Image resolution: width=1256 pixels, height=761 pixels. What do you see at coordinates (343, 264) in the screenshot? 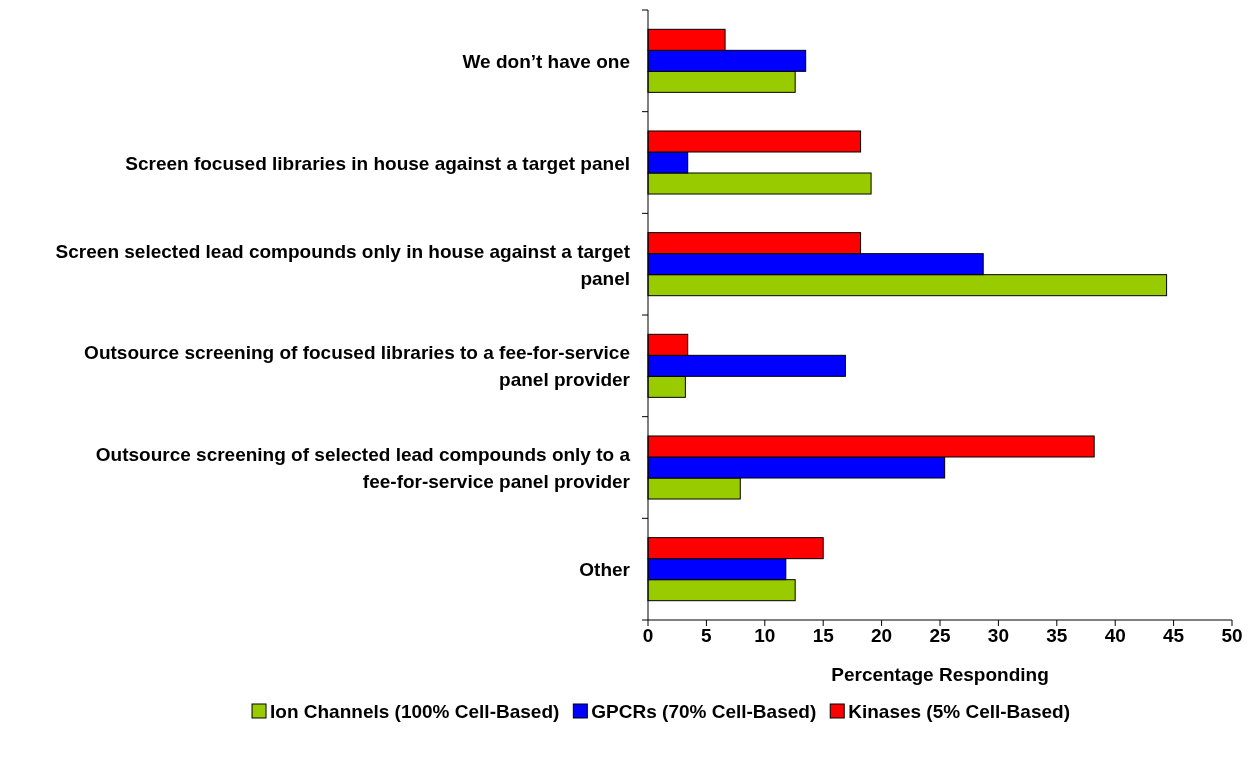
I see `y-tick-label: Screen selected lead compounds only in house against a target panel` at bounding box center [343, 264].